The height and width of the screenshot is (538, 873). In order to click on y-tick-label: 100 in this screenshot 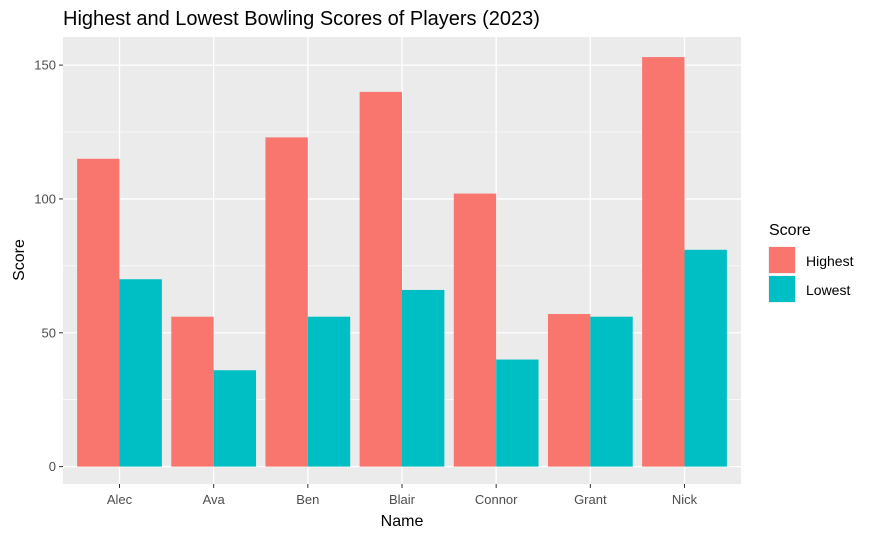, I will do `click(45, 198)`.